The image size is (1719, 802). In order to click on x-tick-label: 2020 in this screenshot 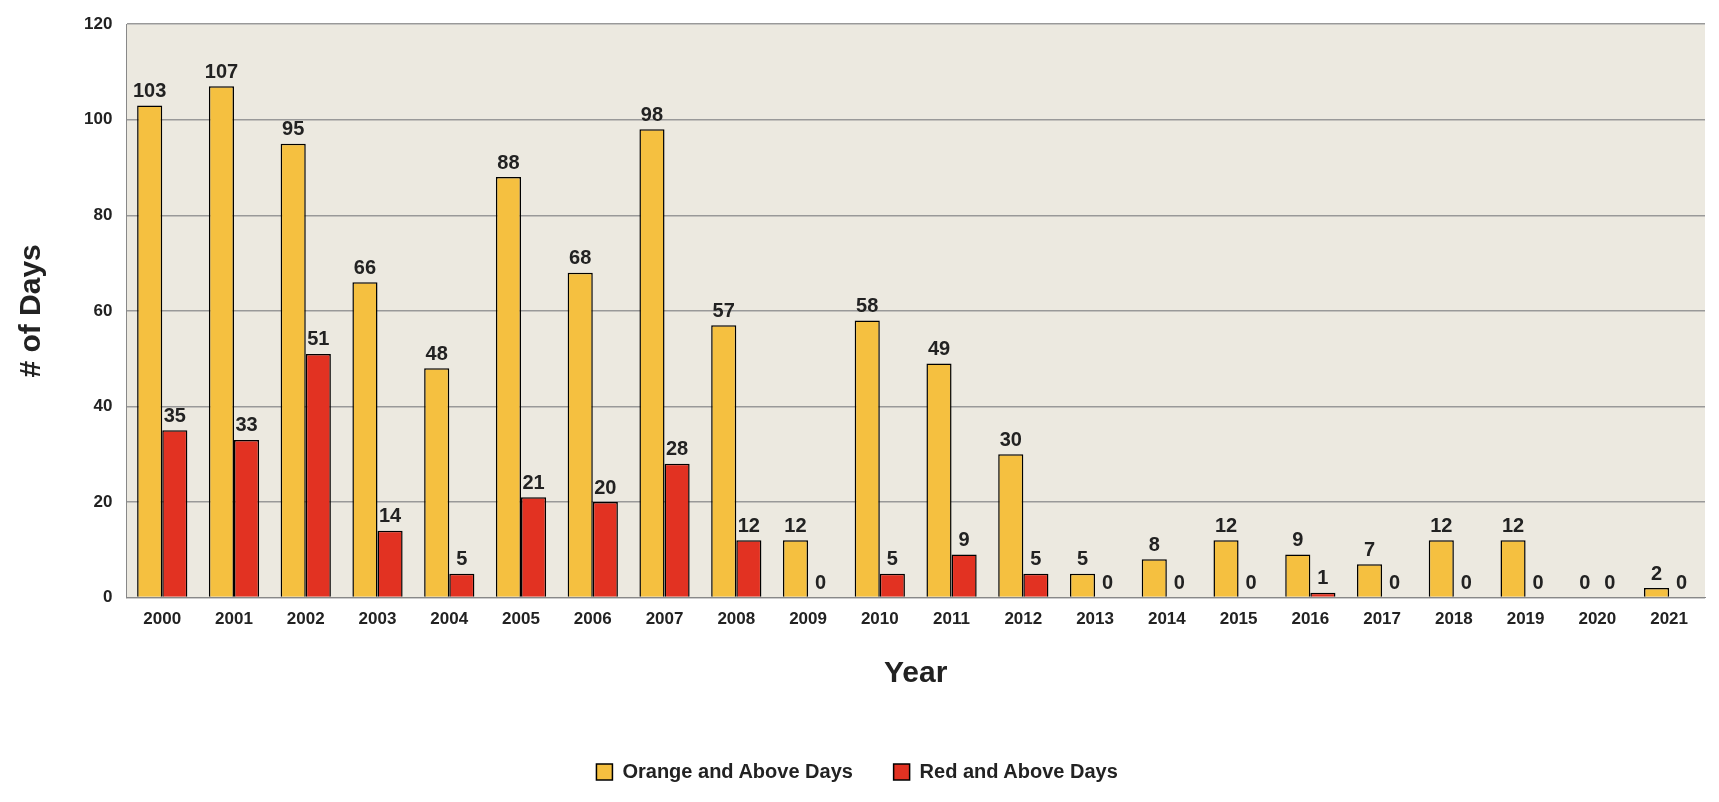, I will do `click(1597, 619)`.